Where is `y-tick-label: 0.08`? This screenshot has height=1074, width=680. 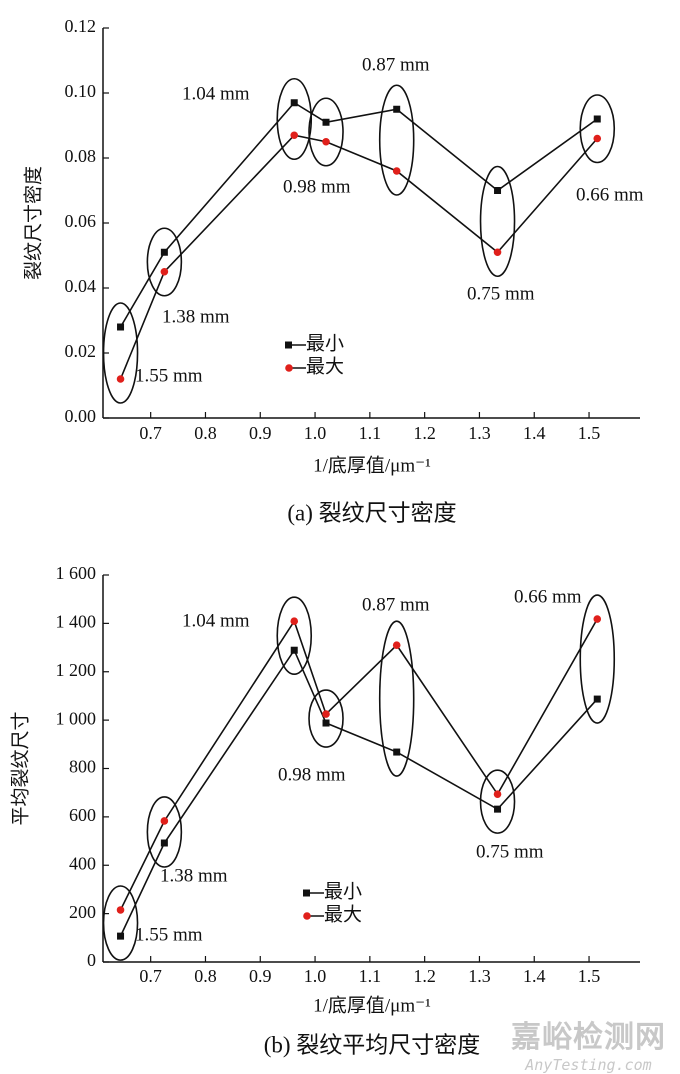
y-tick-label: 0.08 is located at coordinates (81, 156).